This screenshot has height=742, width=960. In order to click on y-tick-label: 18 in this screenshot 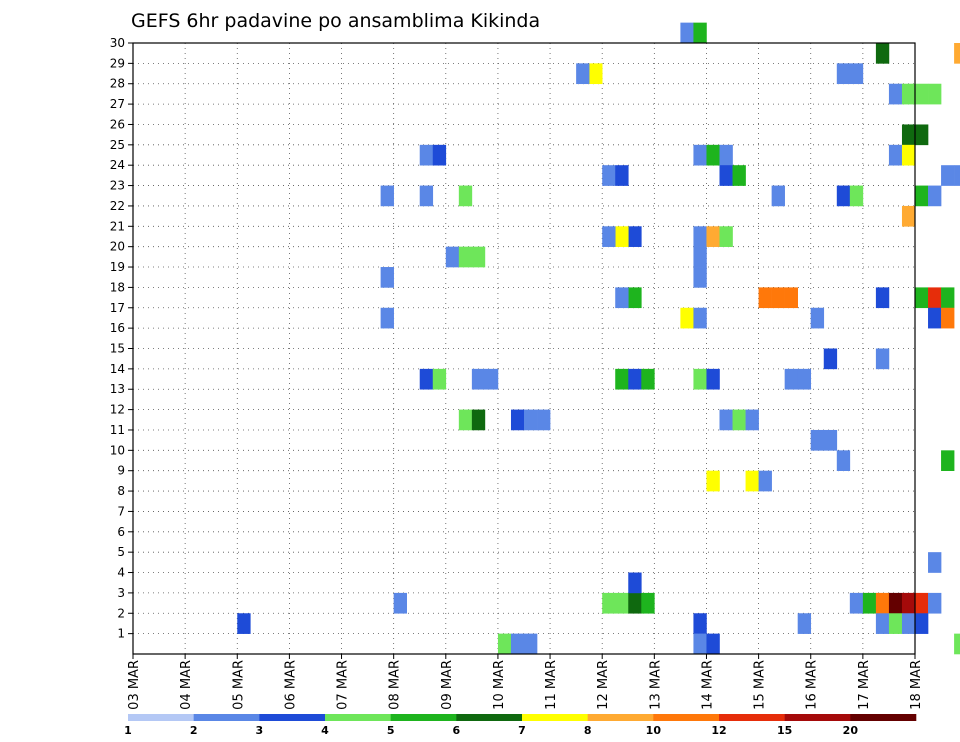, I will do `click(117, 287)`.